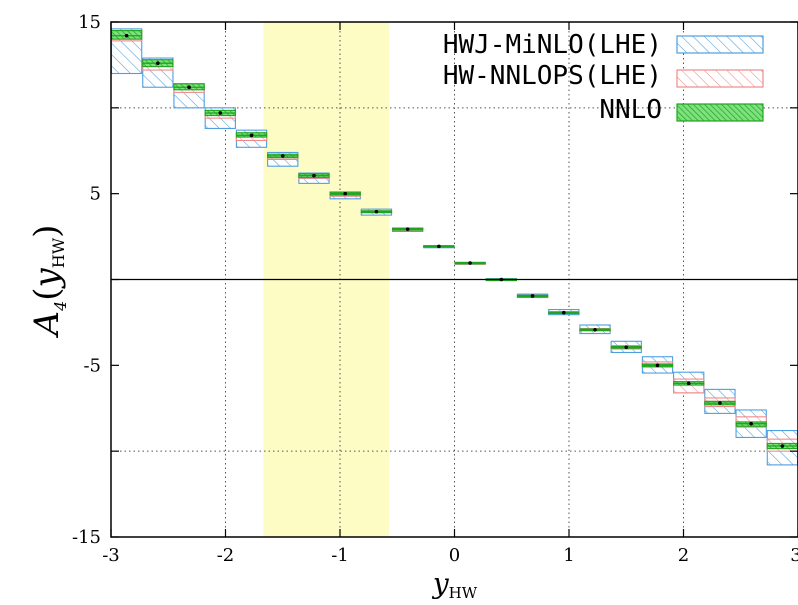 Image resolution: width=798 pixels, height=605 pixels. I want to click on x-tick-label: 3, so click(794, 555).